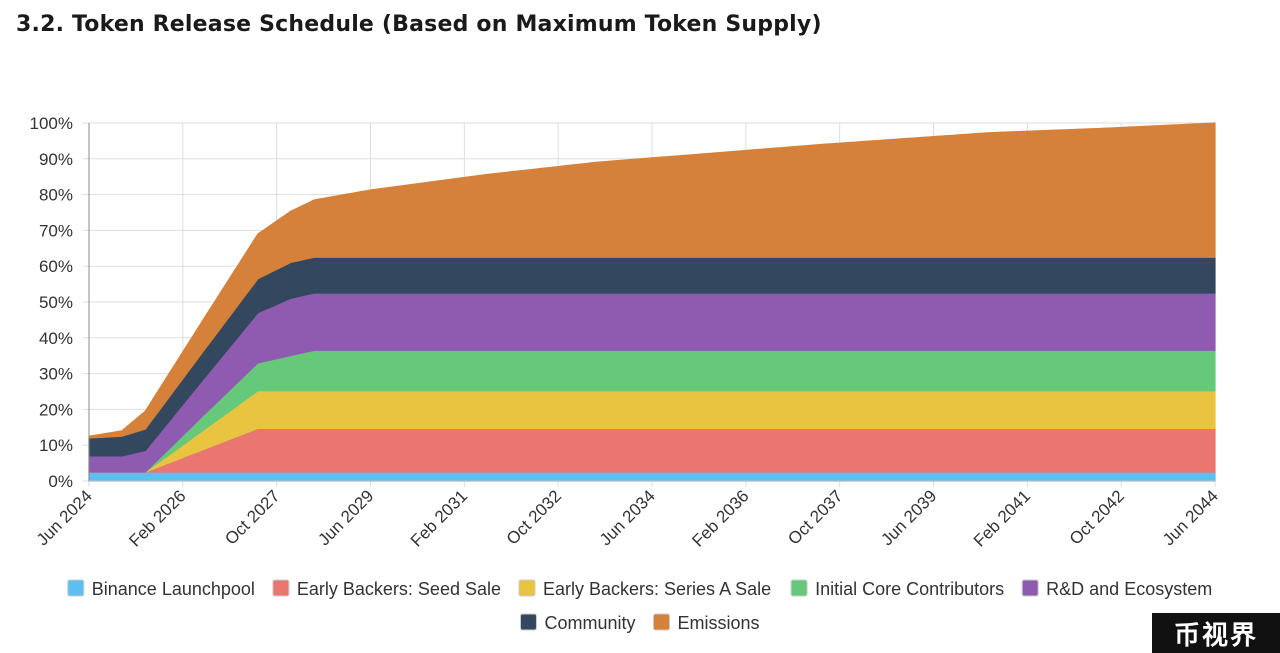  I want to click on legend-item-early-backers-series-a-sale: Early Backers: Series A Sale, so click(644, 589).